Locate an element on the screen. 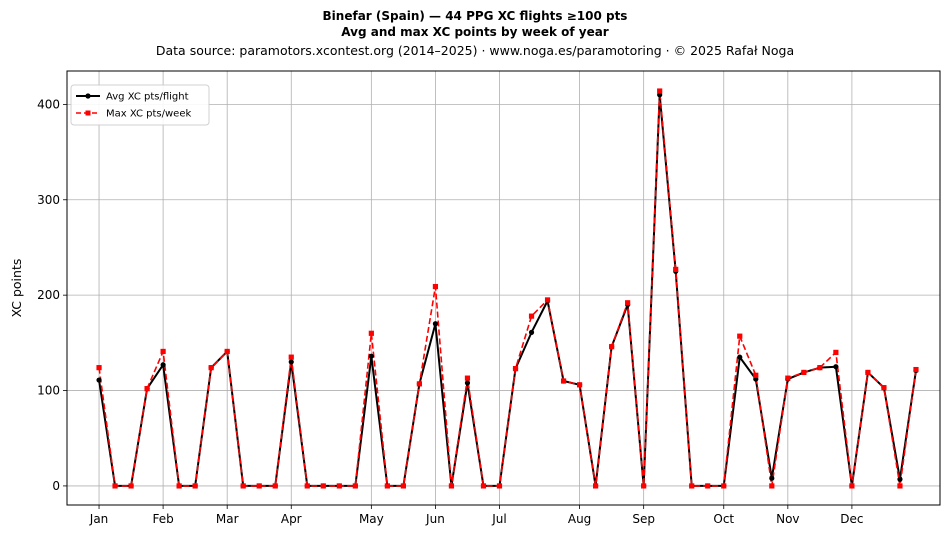  x-tick-label: Mar is located at coordinates (227, 519).